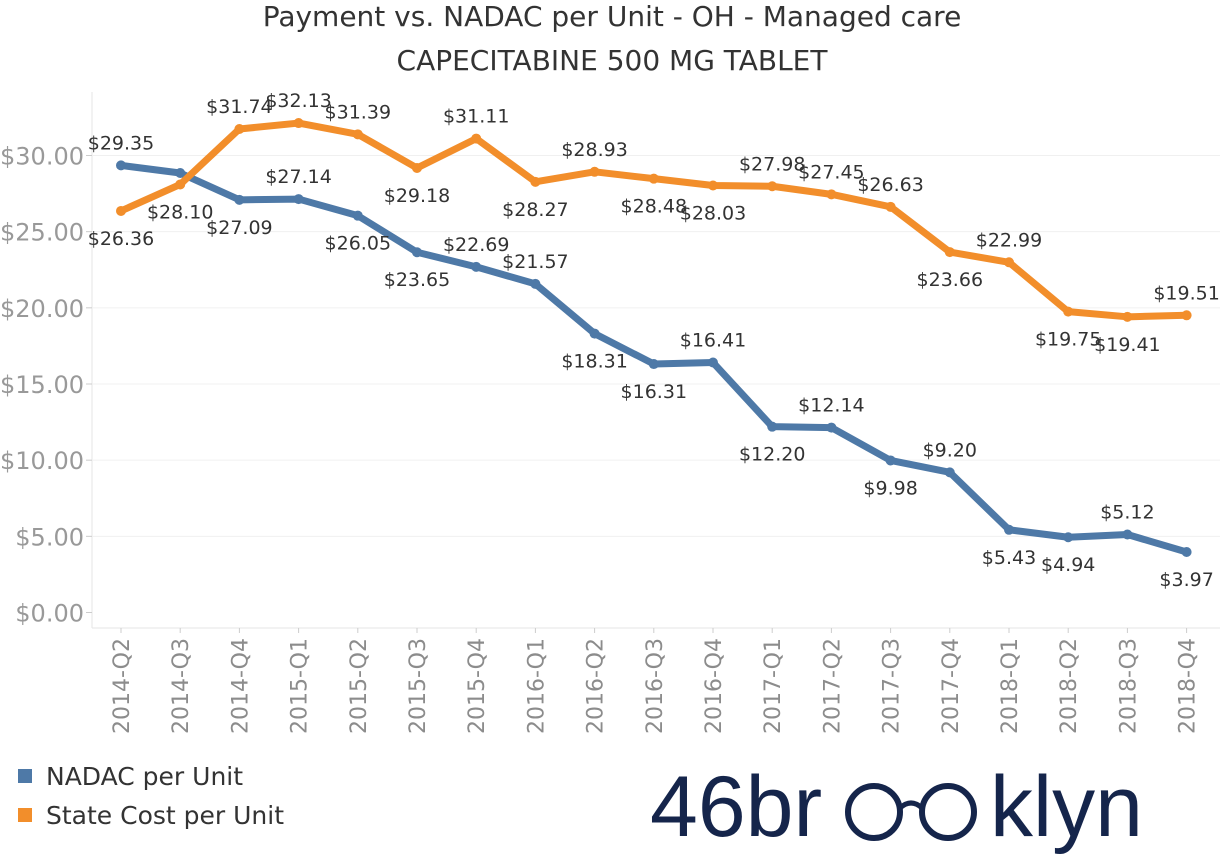  What do you see at coordinates (1127, 513) in the screenshot?
I see `data-label: $5.12` at bounding box center [1127, 513].